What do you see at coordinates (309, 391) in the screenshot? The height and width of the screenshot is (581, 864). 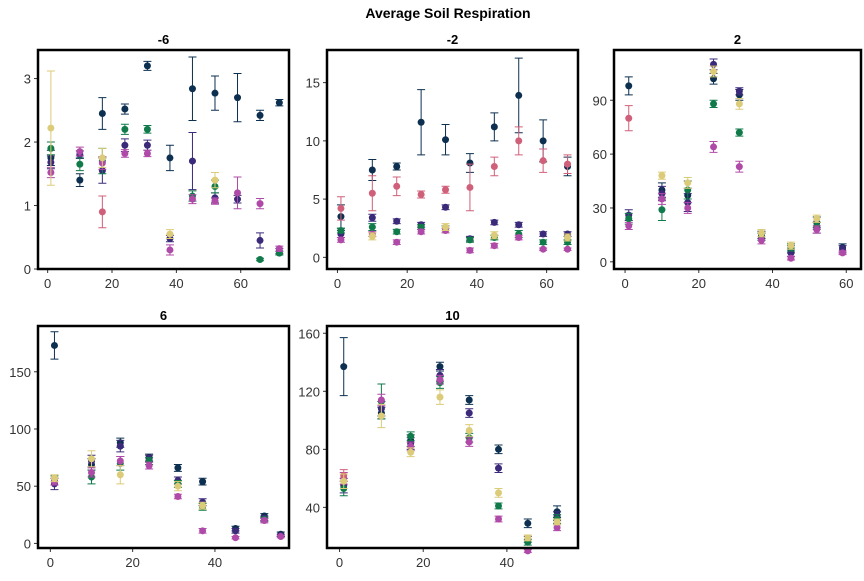 I see `y-tick-label: 120` at bounding box center [309, 391].